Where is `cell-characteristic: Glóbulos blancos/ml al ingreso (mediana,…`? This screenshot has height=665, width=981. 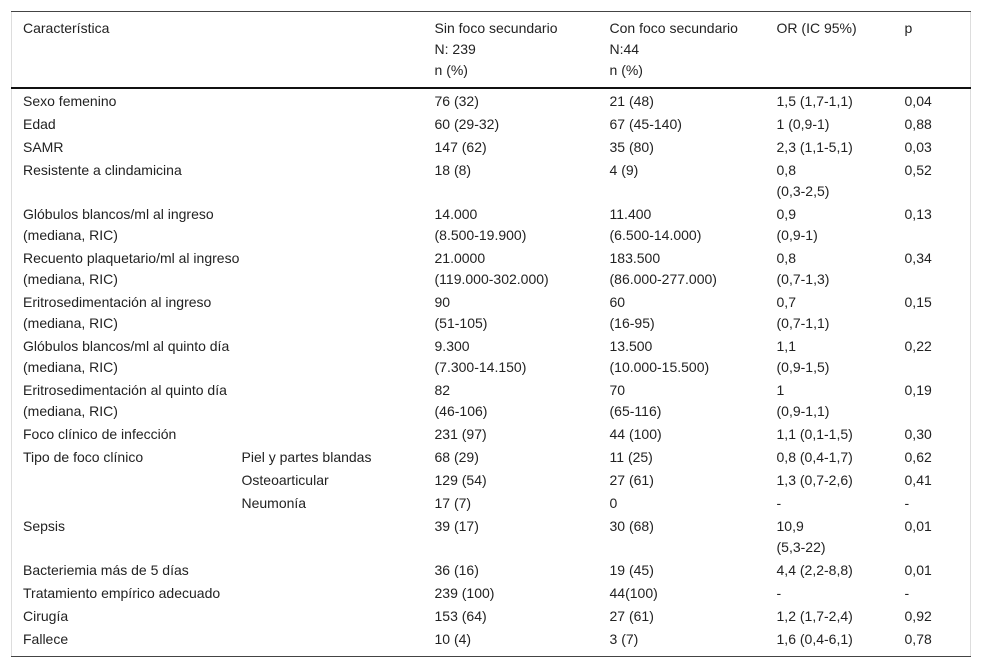
cell-characteristic: Glóbulos blancos/ml al ingreso (mediana,… is located at coordinates (118, 224).